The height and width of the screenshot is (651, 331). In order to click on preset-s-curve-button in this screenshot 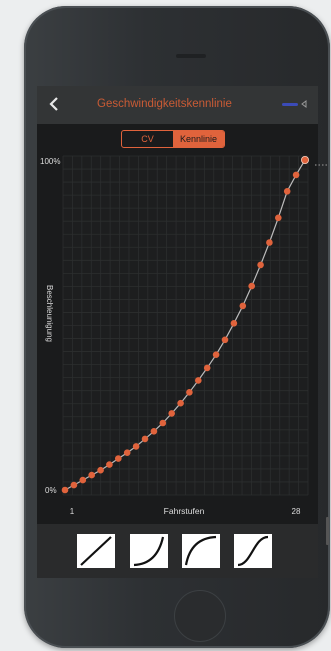, I will do `click(253, 551)`.